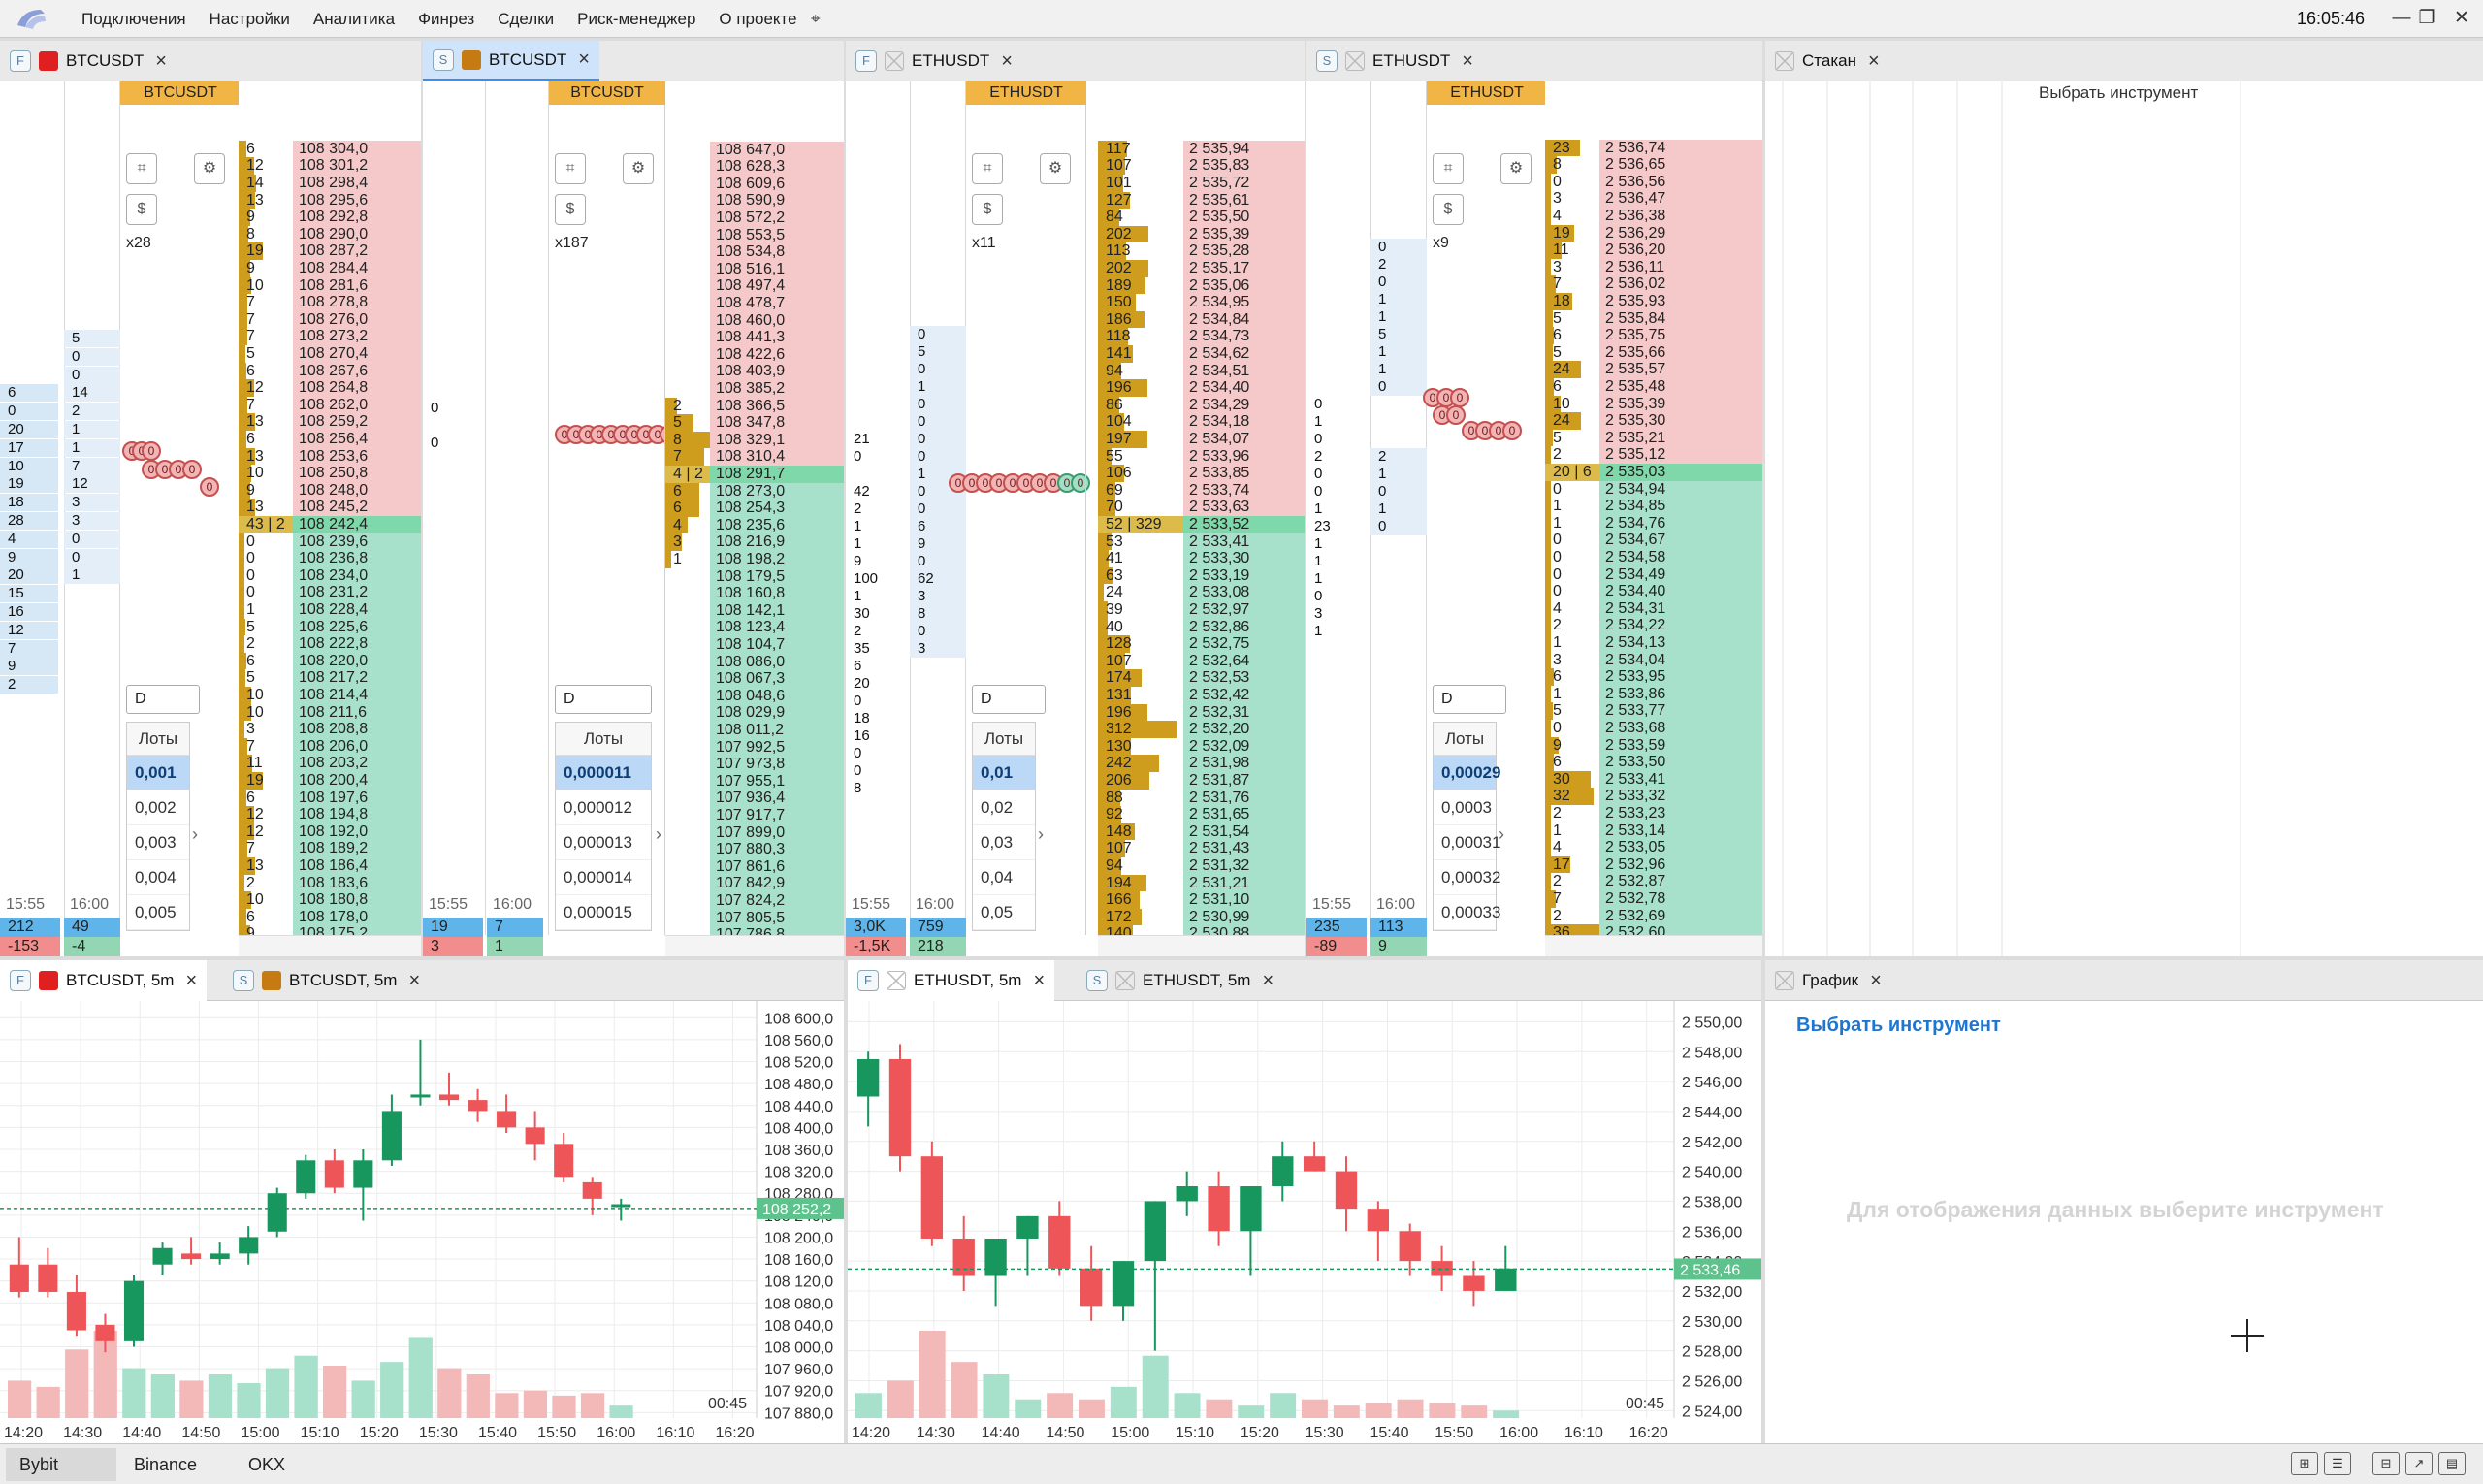 Image resolution: width=2483 pixels, height=1484 pixels. Describe the element at coordinates (758, 19) in the screenshot. I see `menu-item: О проекте` at that location.